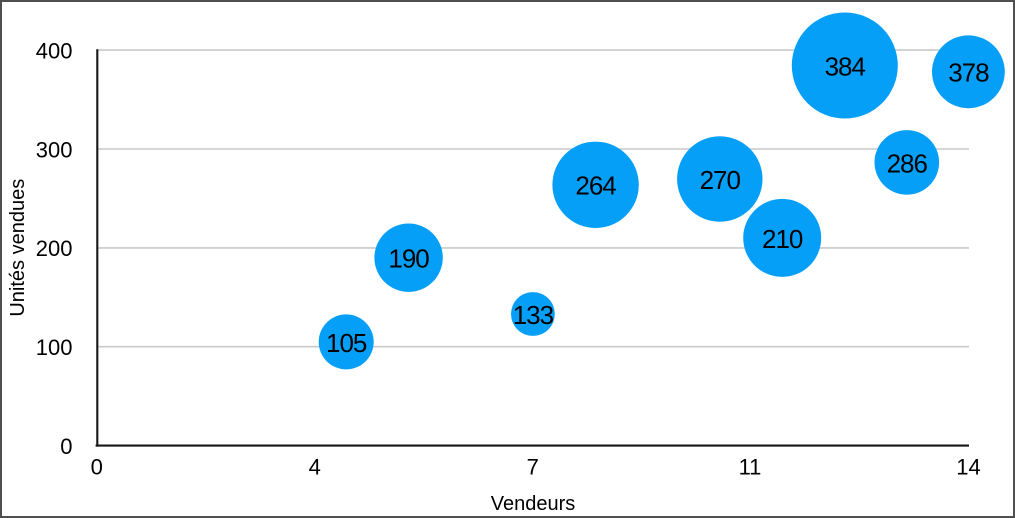  Describe the element at coordinates (845, 66) in the screenshot. I see `svg-text: 384` at that location.